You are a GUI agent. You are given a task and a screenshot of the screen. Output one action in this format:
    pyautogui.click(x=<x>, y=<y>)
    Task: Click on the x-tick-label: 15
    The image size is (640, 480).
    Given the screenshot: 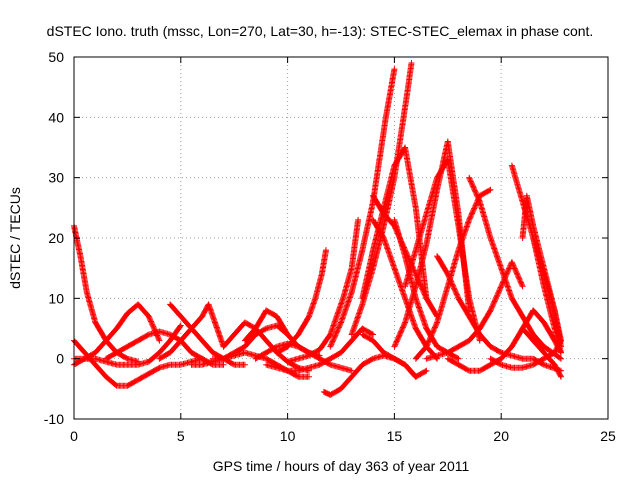 What is the action you would take?
    pyautogui.click(x=395, y=436)
    